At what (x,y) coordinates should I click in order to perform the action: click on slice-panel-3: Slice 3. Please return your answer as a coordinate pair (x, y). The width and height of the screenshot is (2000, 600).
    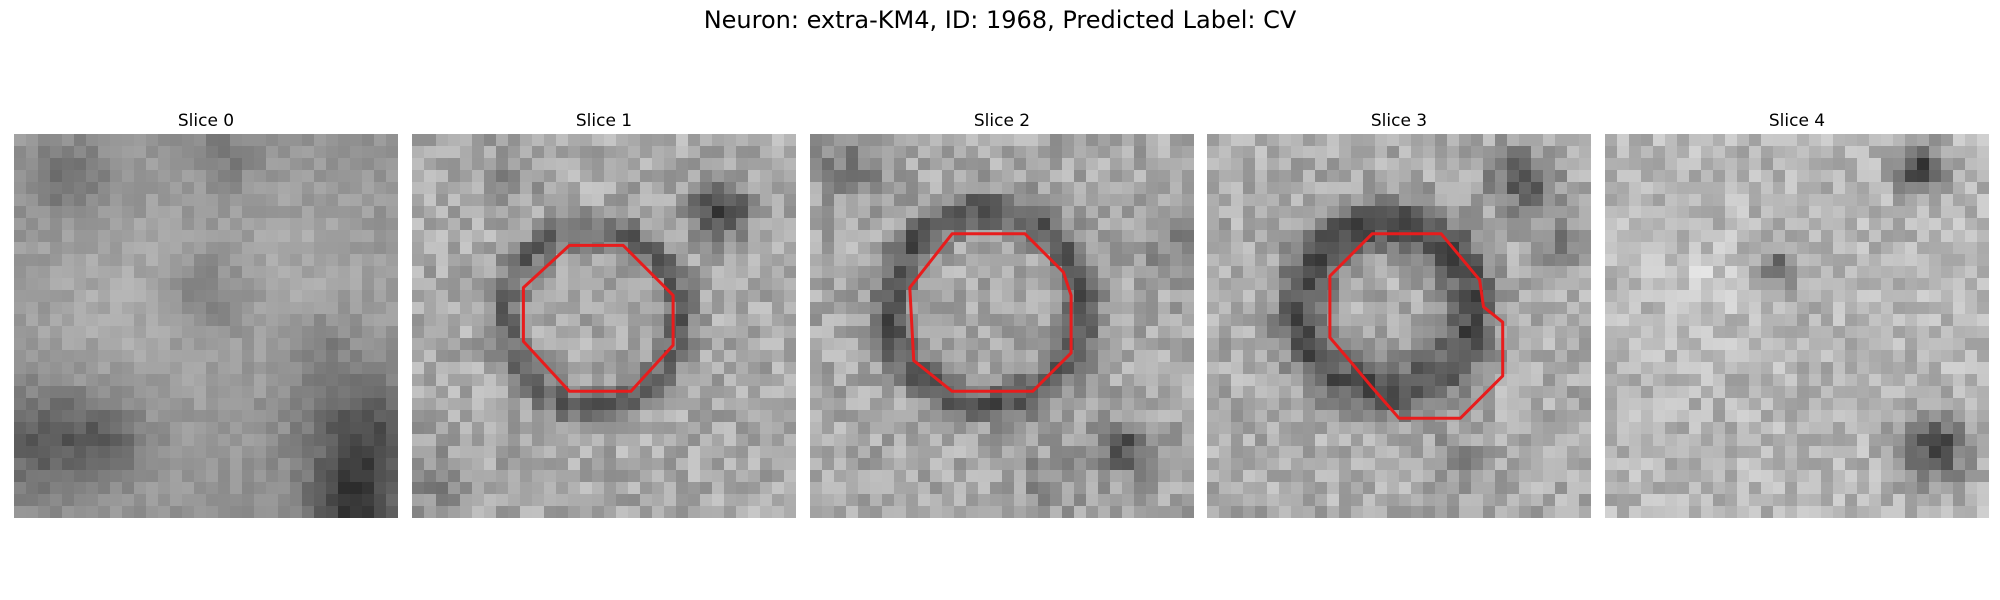
    Looking at the image, I should click on (1399, 313).